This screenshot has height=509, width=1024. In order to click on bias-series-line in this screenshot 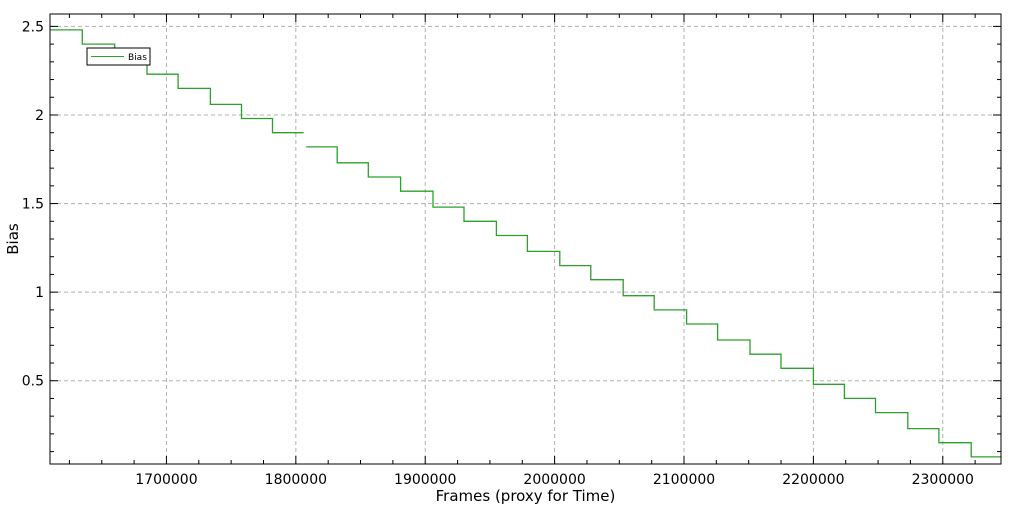, I will do `click(177, 81)`.